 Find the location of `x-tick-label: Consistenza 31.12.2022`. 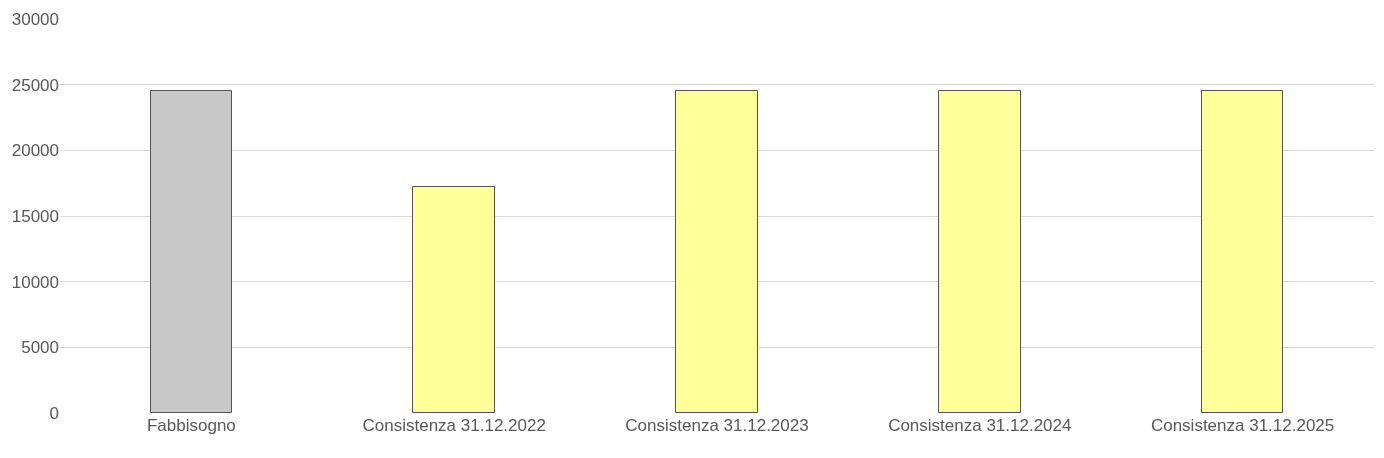

x-tick-label: Consistenza 31.12.2022 is located at coordinates (454, 425).